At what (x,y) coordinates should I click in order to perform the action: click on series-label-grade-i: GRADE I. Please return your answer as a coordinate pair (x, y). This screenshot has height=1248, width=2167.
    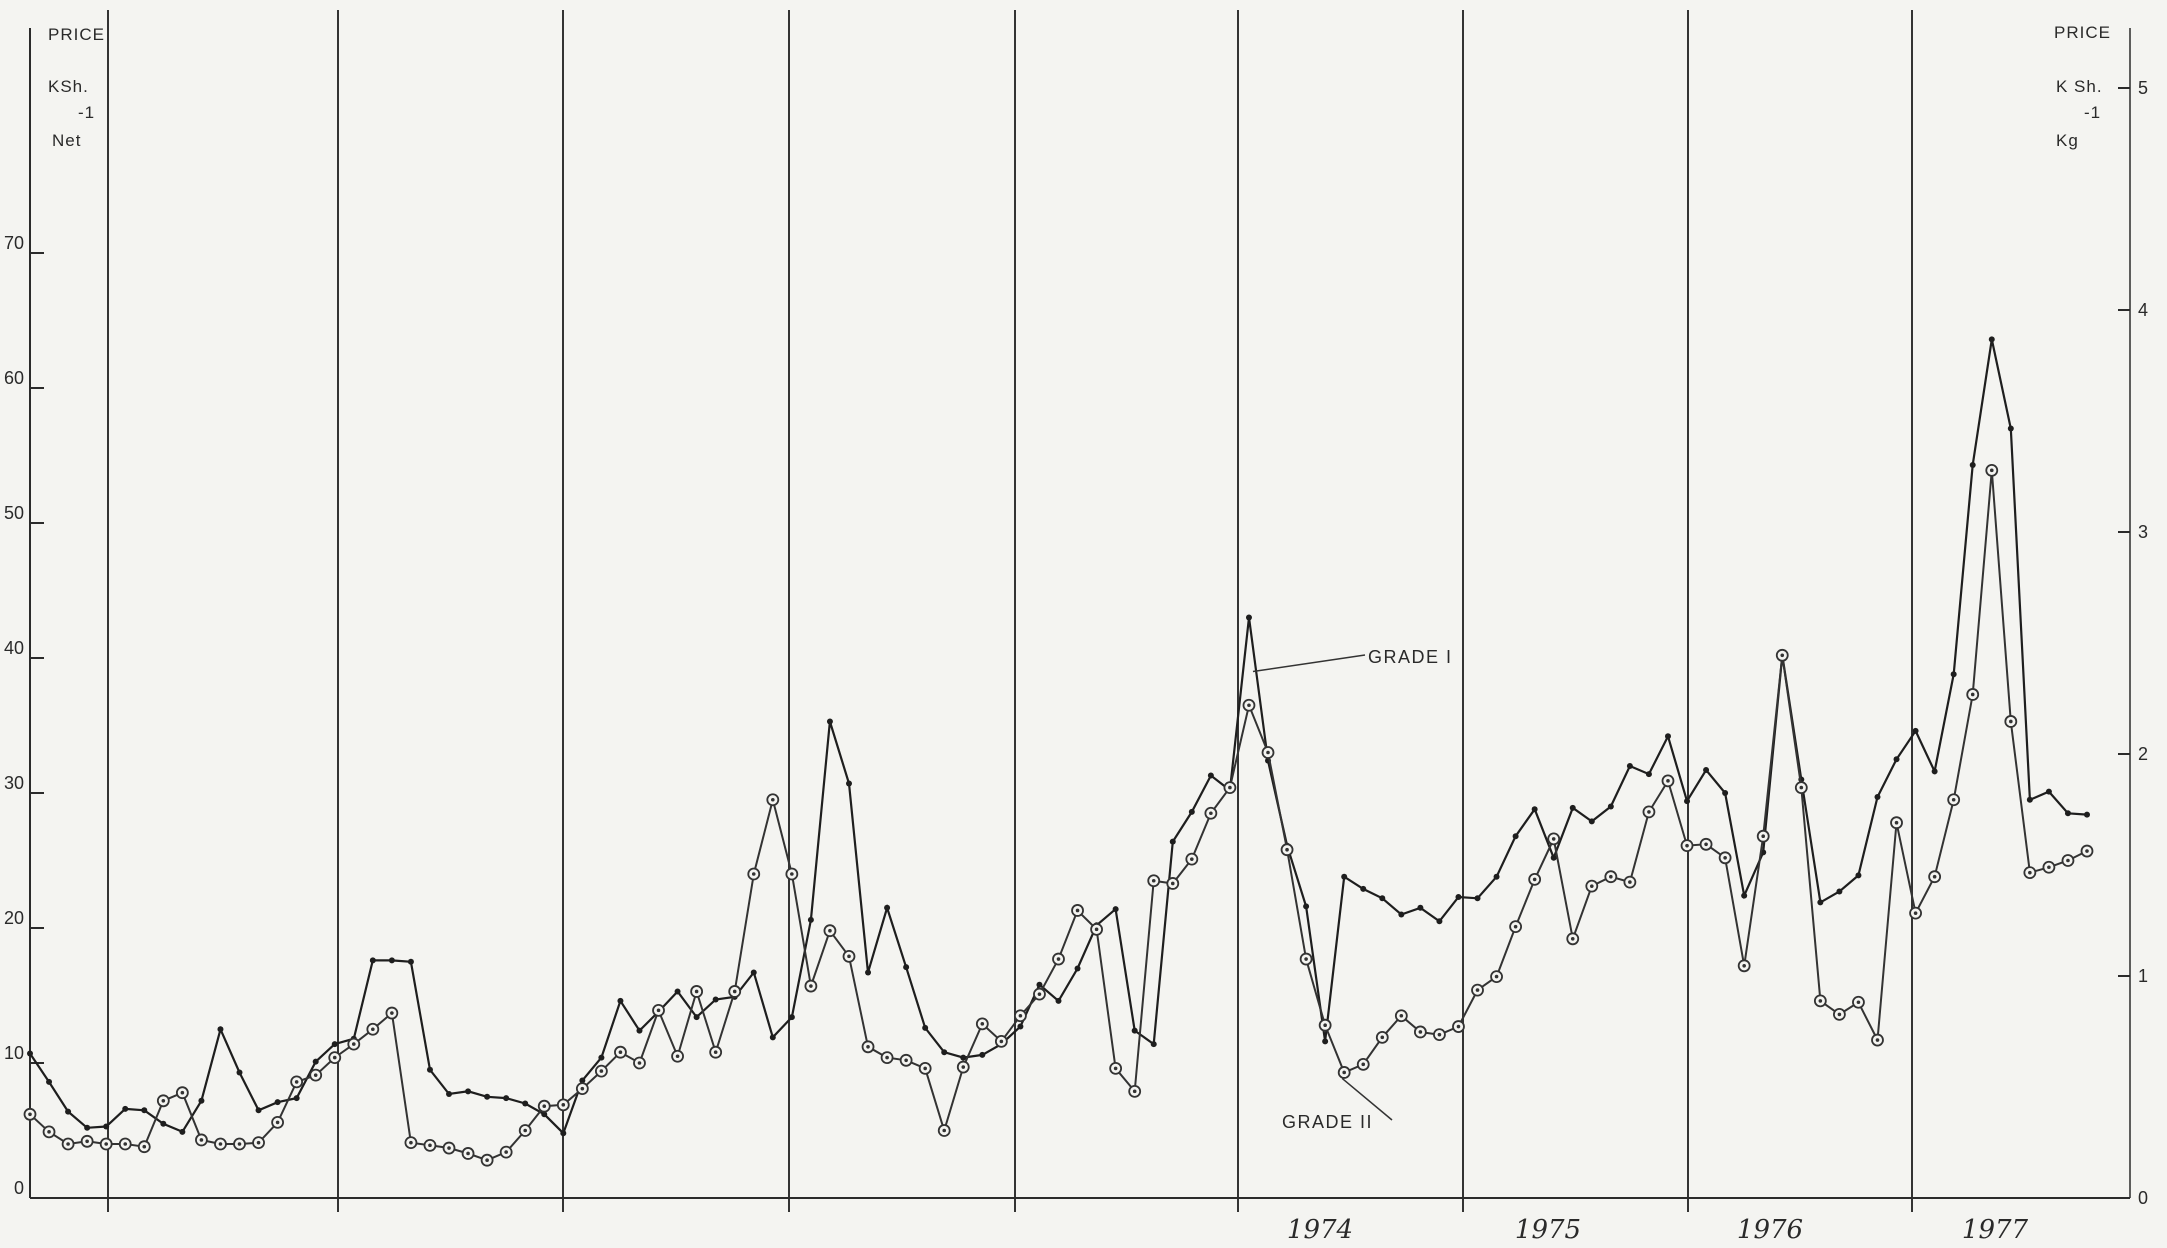
    Looking at the image, I should click on (1410, 657).